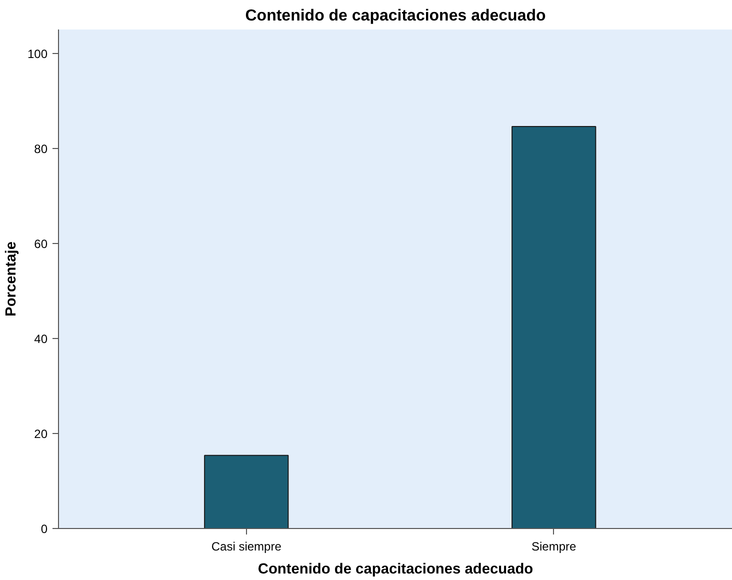 The width and height of the screenshot is (732, 580). I want to click on chart-title: Contenido de capacitaciones adecuado, so click(395, 16).